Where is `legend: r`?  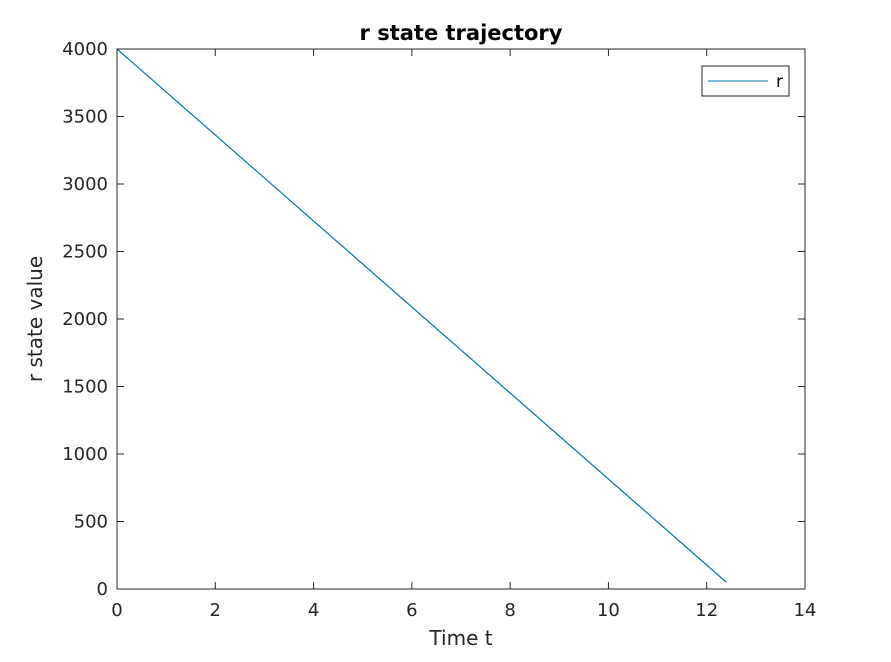 legend: r is located at coordinates (745, 81).